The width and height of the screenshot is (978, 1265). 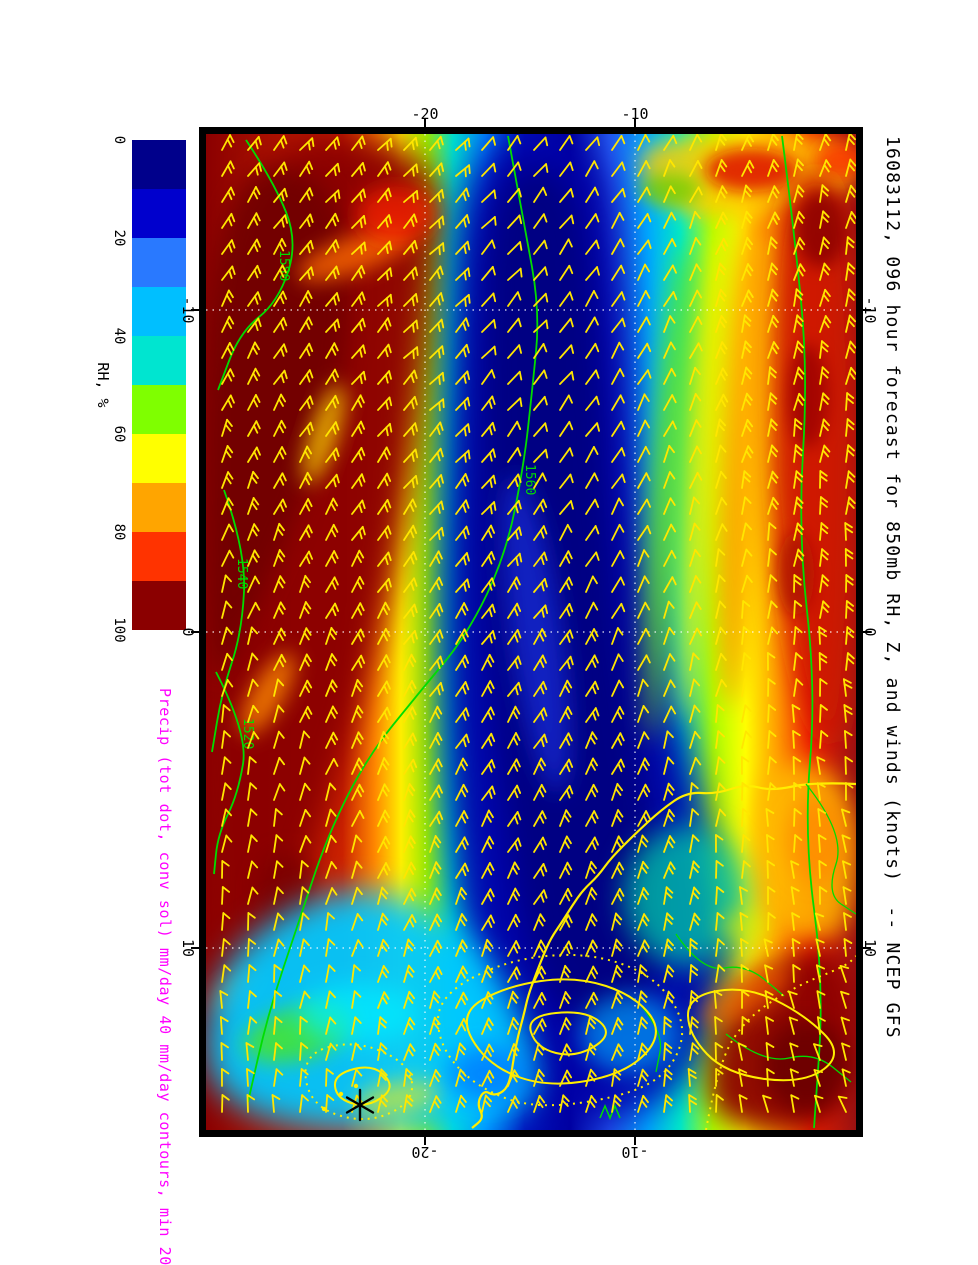 I want to click on axis-label-bottom: -10, so click(x=635, y=1152).